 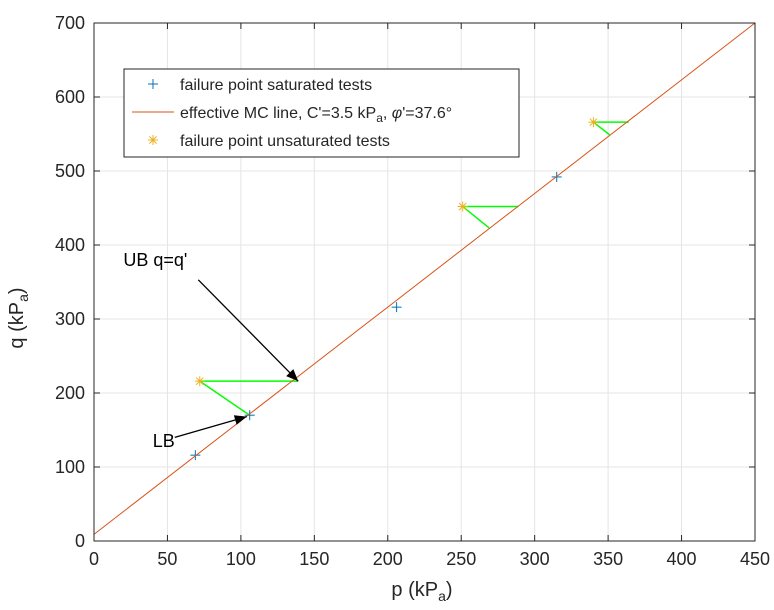 I want to click on legend-box, so click(x=321, y=113).